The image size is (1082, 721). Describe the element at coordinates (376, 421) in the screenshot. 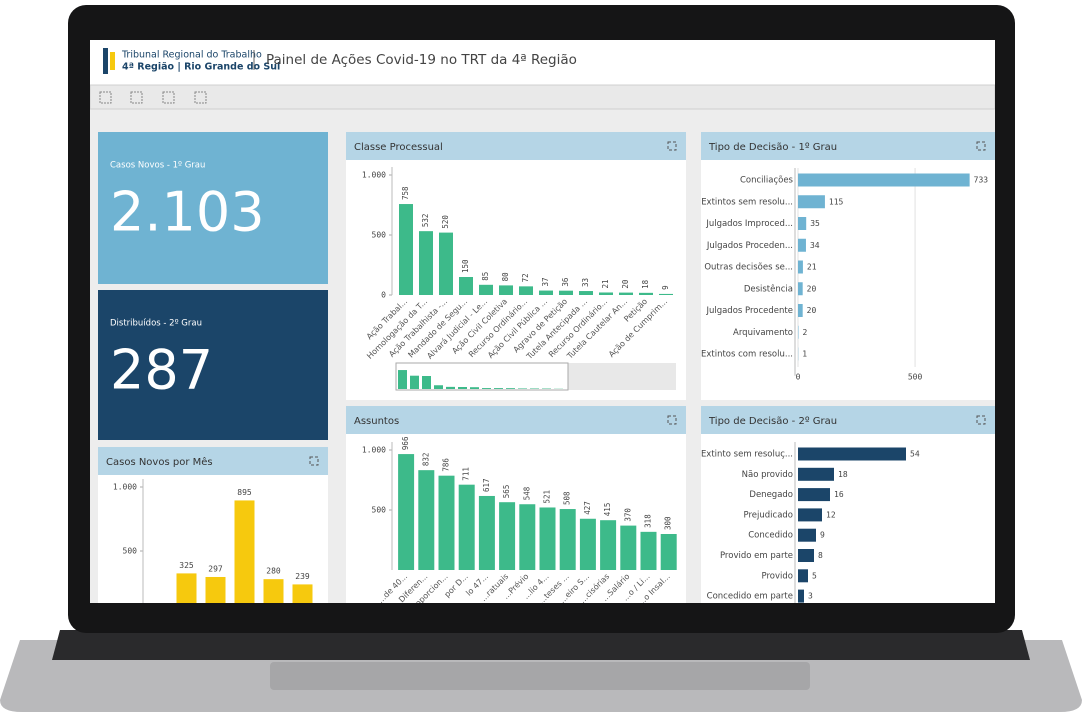

I see `panel-title: Assuntos` at that location.